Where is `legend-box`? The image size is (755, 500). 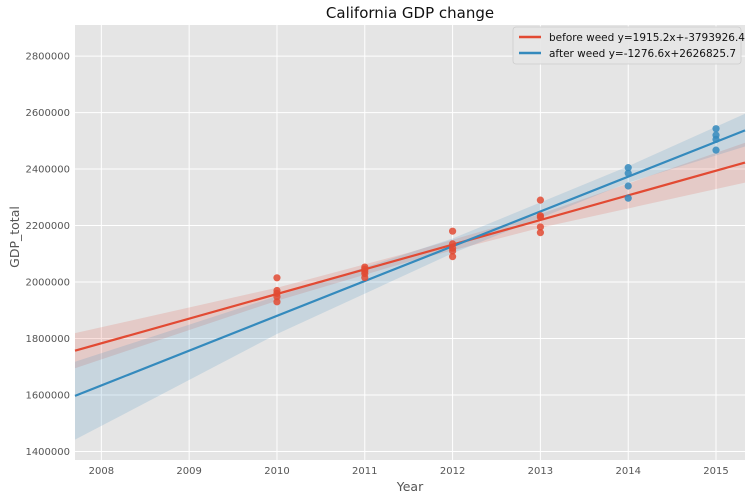
legend-box is located at coordinates (627, 45).